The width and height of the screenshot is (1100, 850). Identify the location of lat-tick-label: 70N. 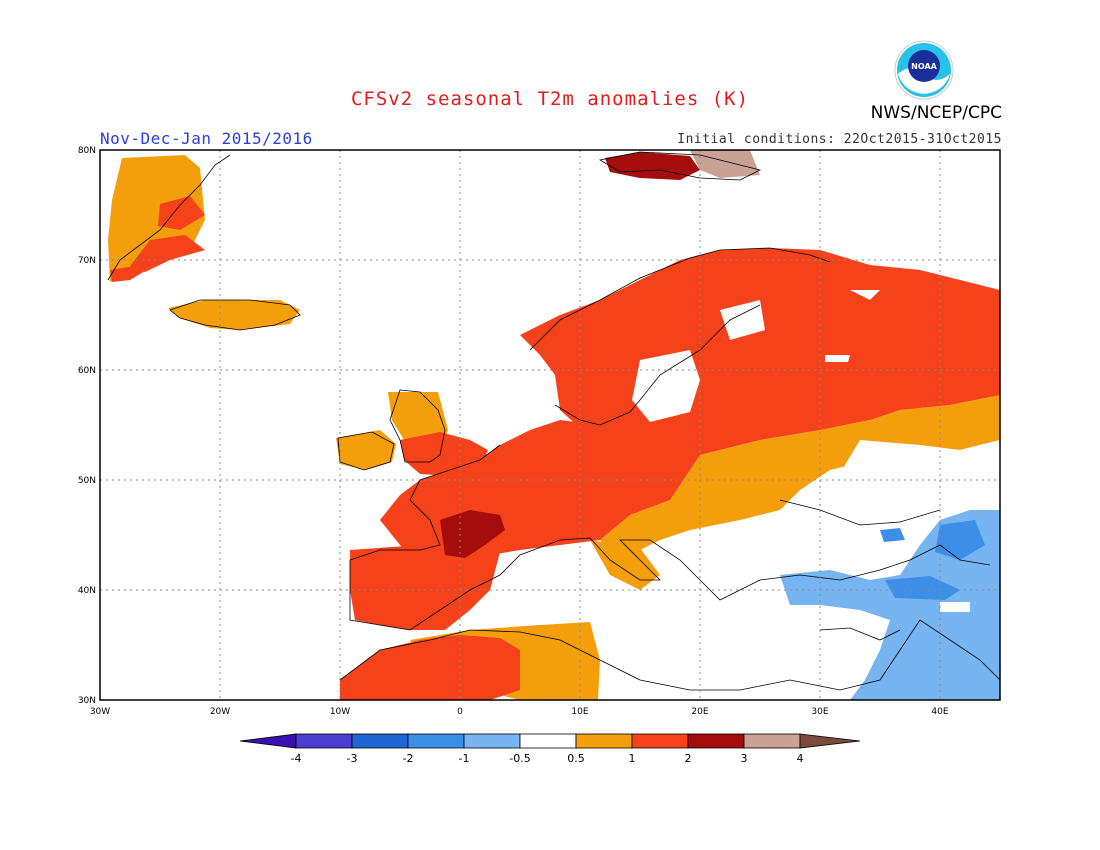
(87, 261).